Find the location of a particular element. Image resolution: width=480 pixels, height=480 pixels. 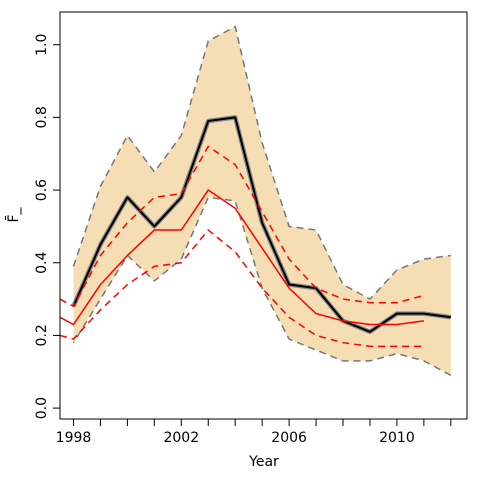

y-axis-title: F̄_ is located at coordinates (13, 214).